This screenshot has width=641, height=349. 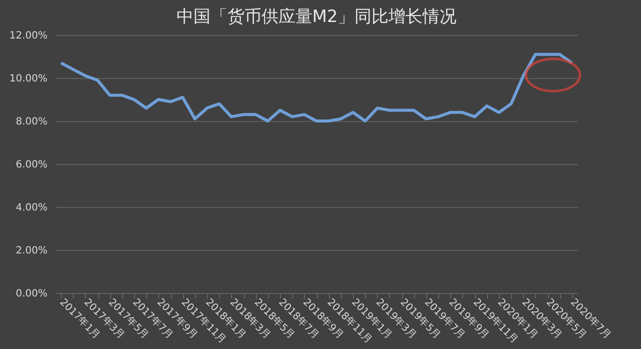 What do you see at coordinates (32, 165) in the screenshot?
I see `y-tick-label: 6.00%` at bounding box center [32, 165].